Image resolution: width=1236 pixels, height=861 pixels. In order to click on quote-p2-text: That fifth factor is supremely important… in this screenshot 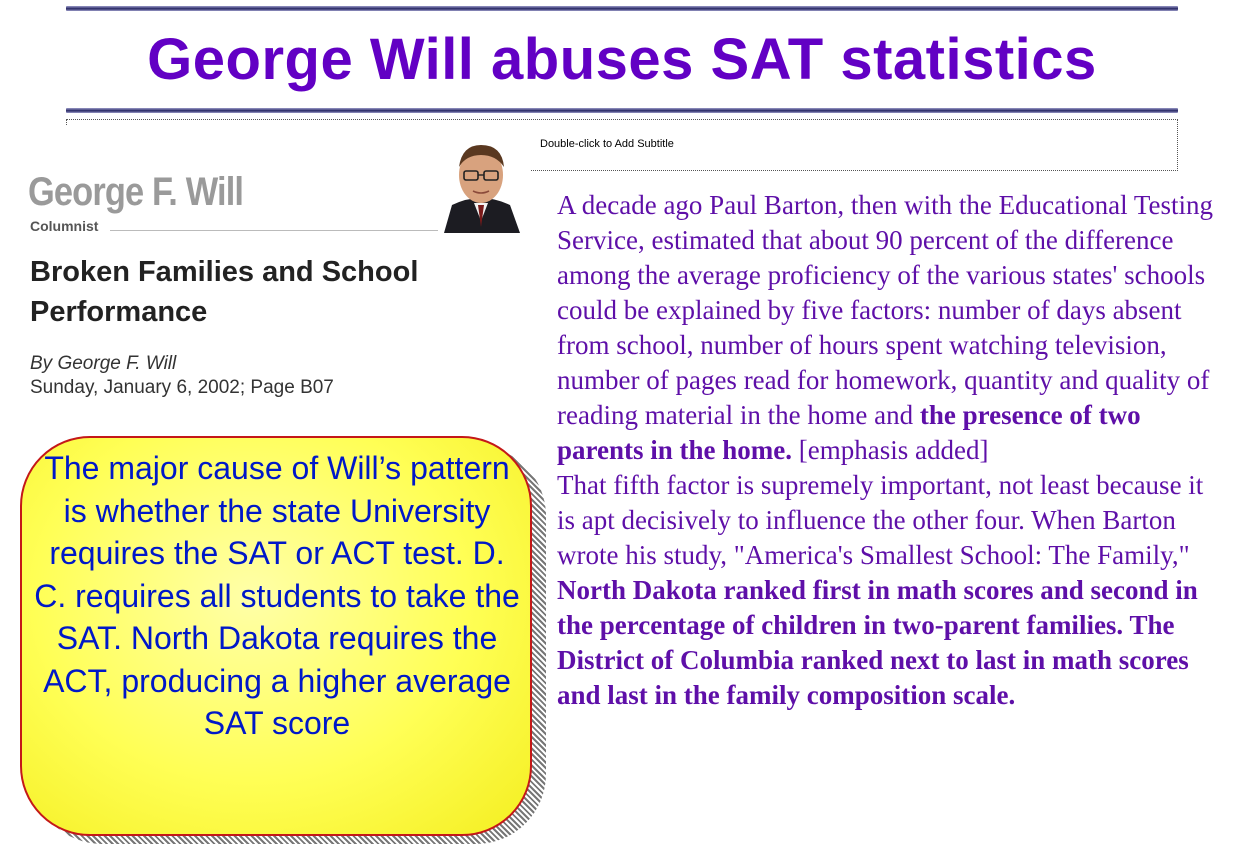, I will do `click(880, 520)`.